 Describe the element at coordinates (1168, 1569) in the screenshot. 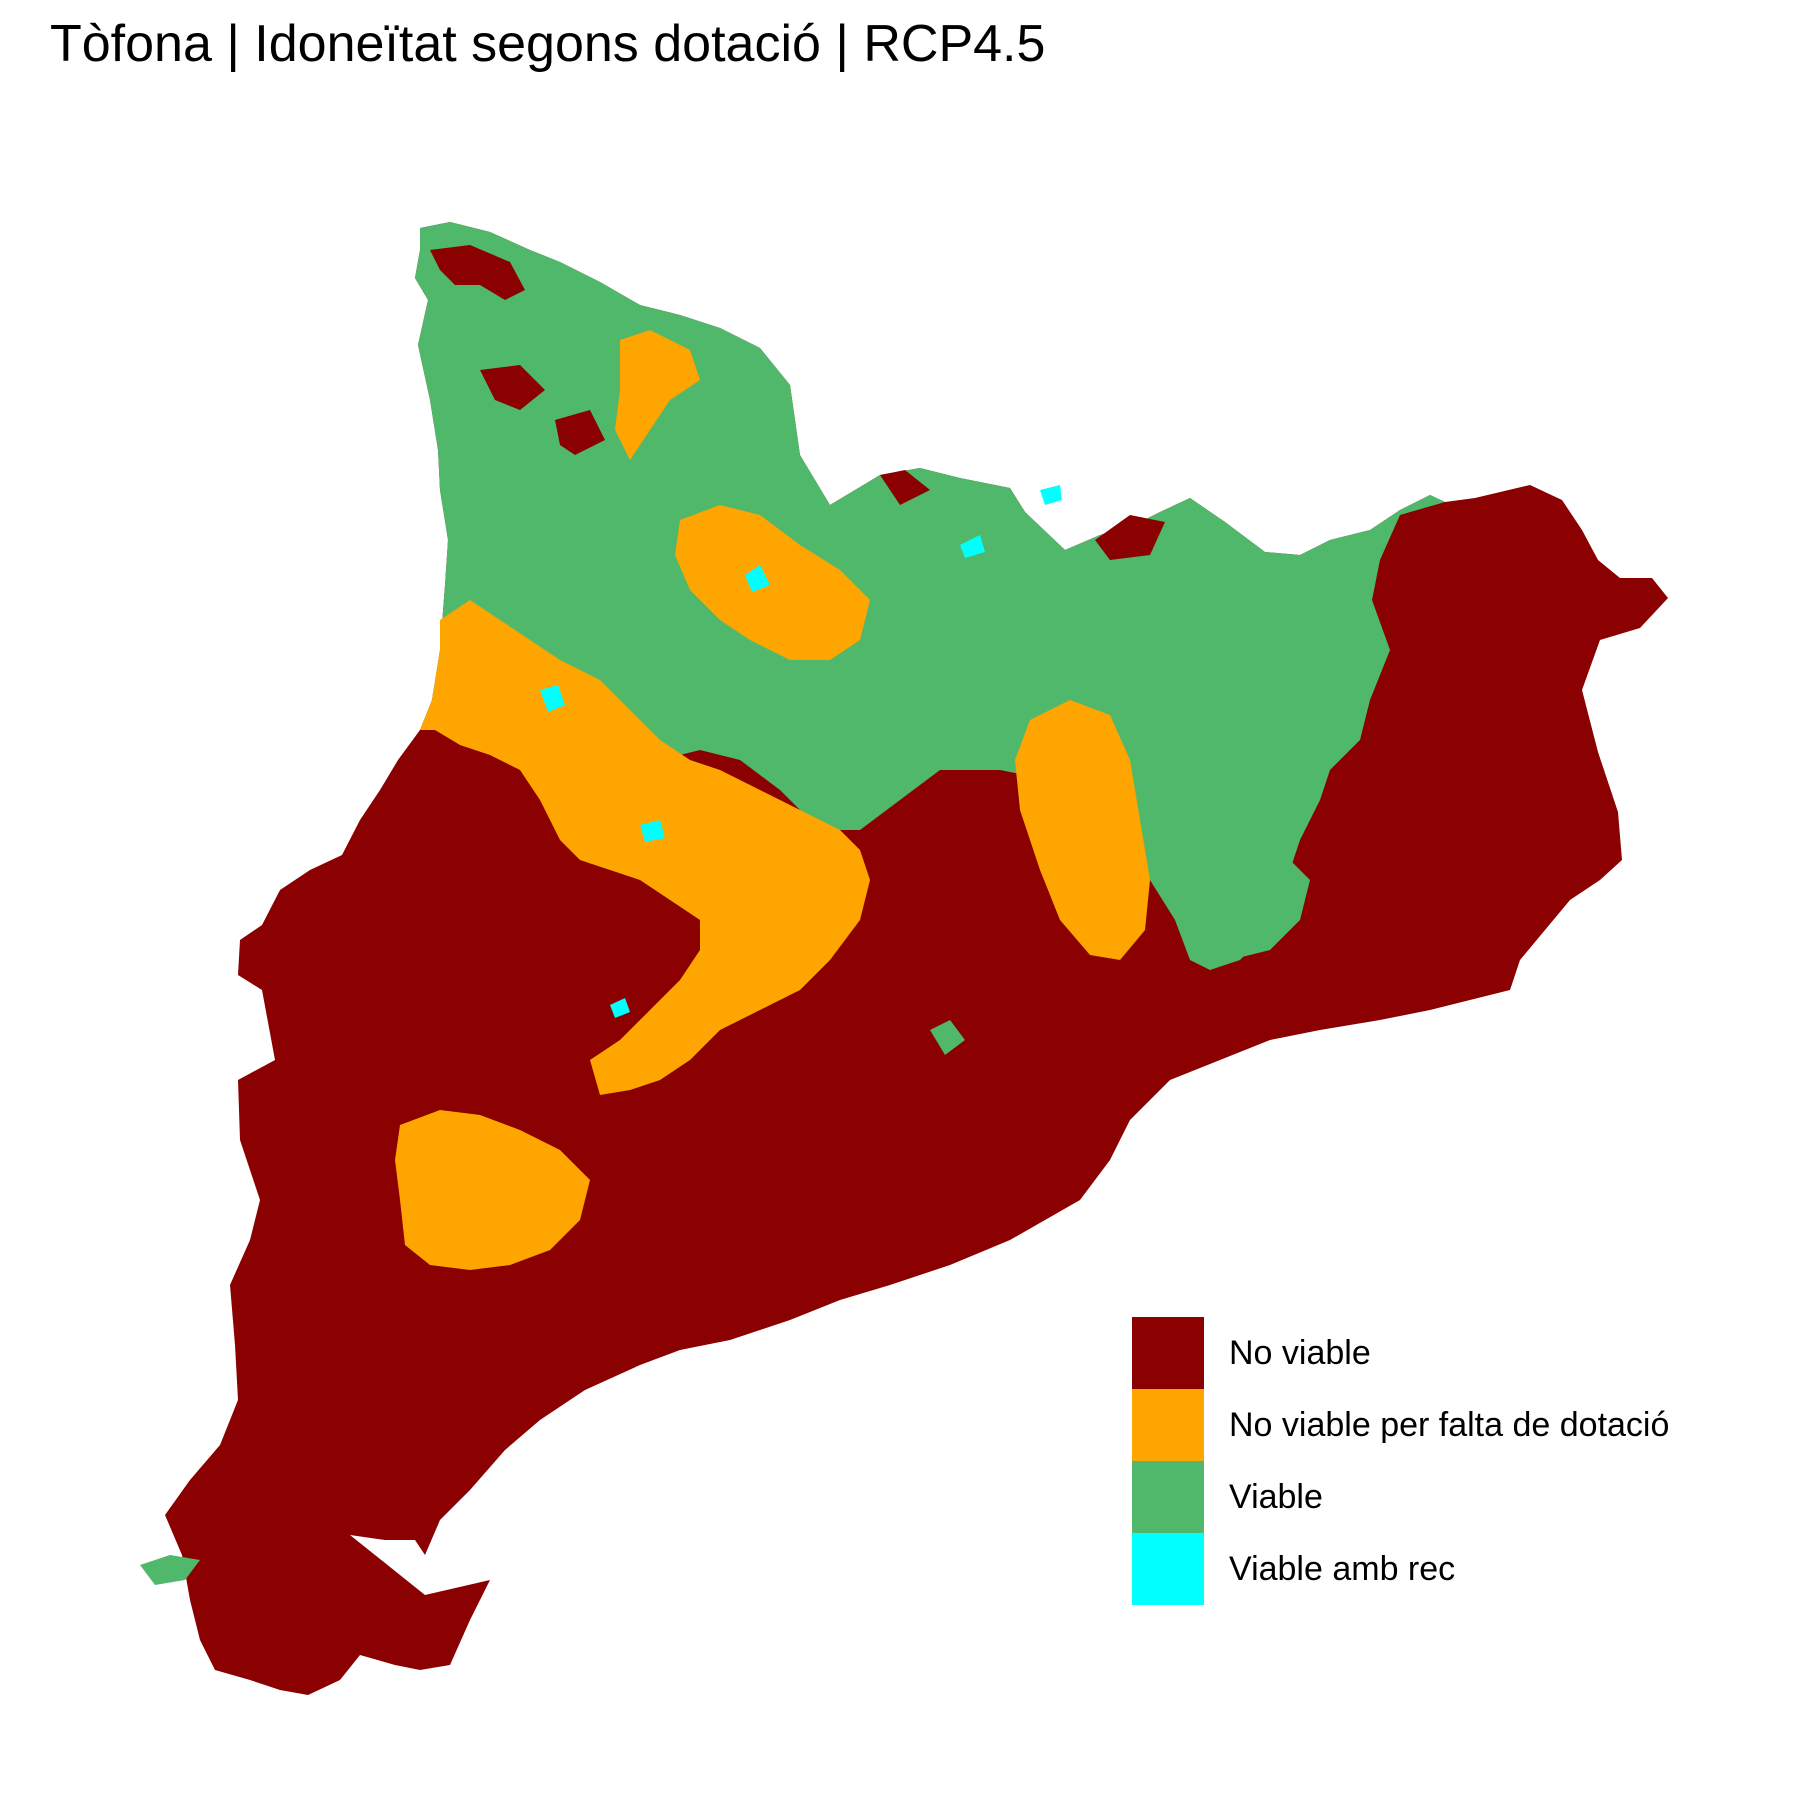

I see `legend-swatch-viable-amb-rec` at that location.